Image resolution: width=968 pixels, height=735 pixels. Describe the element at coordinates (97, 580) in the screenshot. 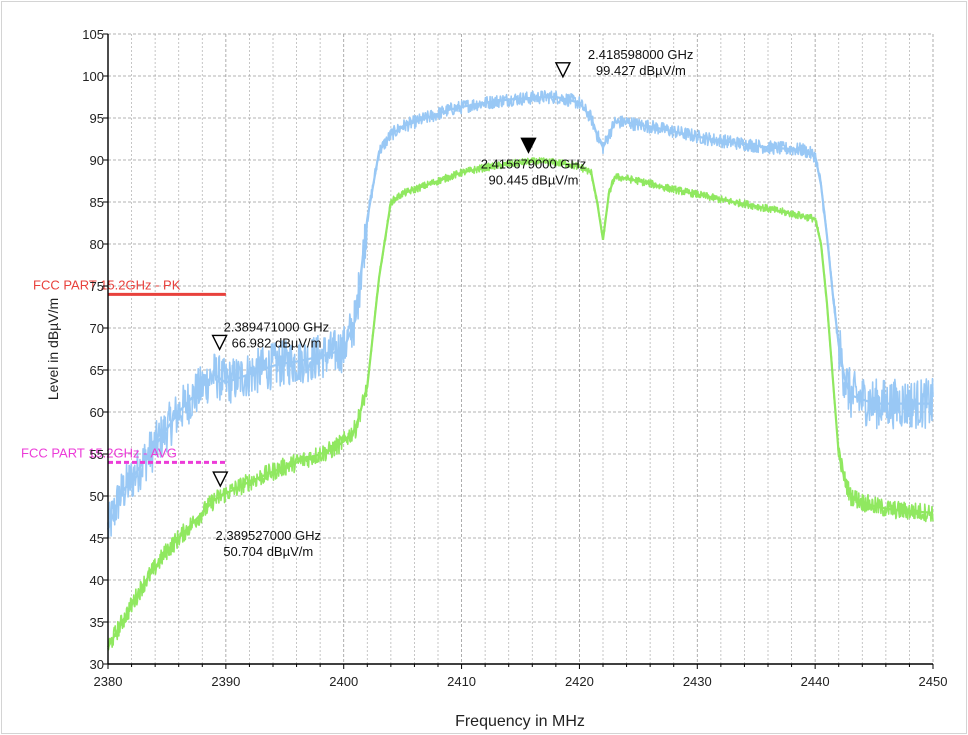

I see `y-tick-label: 40` at that location.